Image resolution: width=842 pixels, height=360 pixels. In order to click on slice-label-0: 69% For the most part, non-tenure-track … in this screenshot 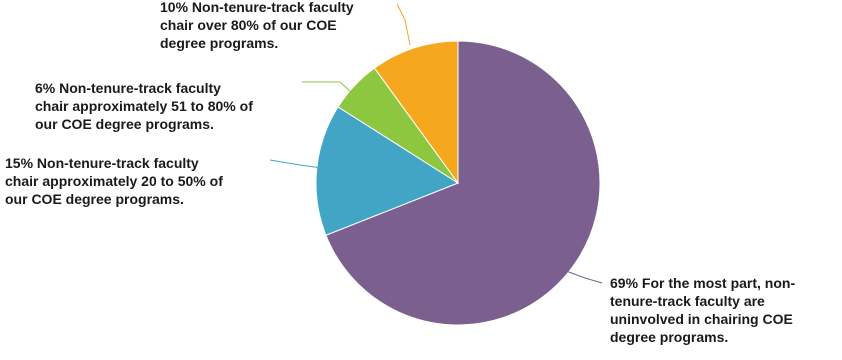, I will do `click(702, 310)`.